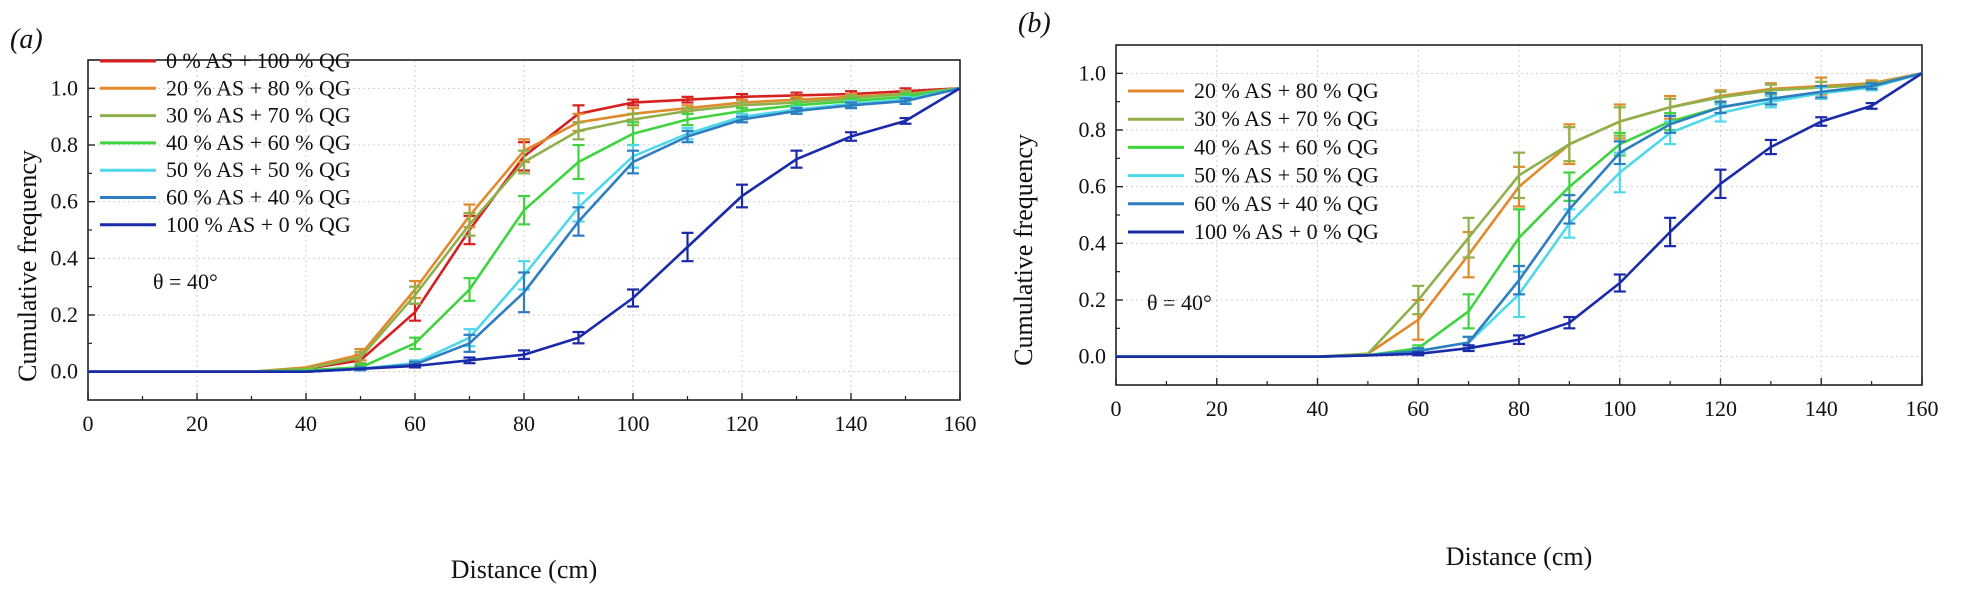 The image size is (1984, 589). I want to click on x-axis-title-b: Distance (cm), so click(1519, 556).